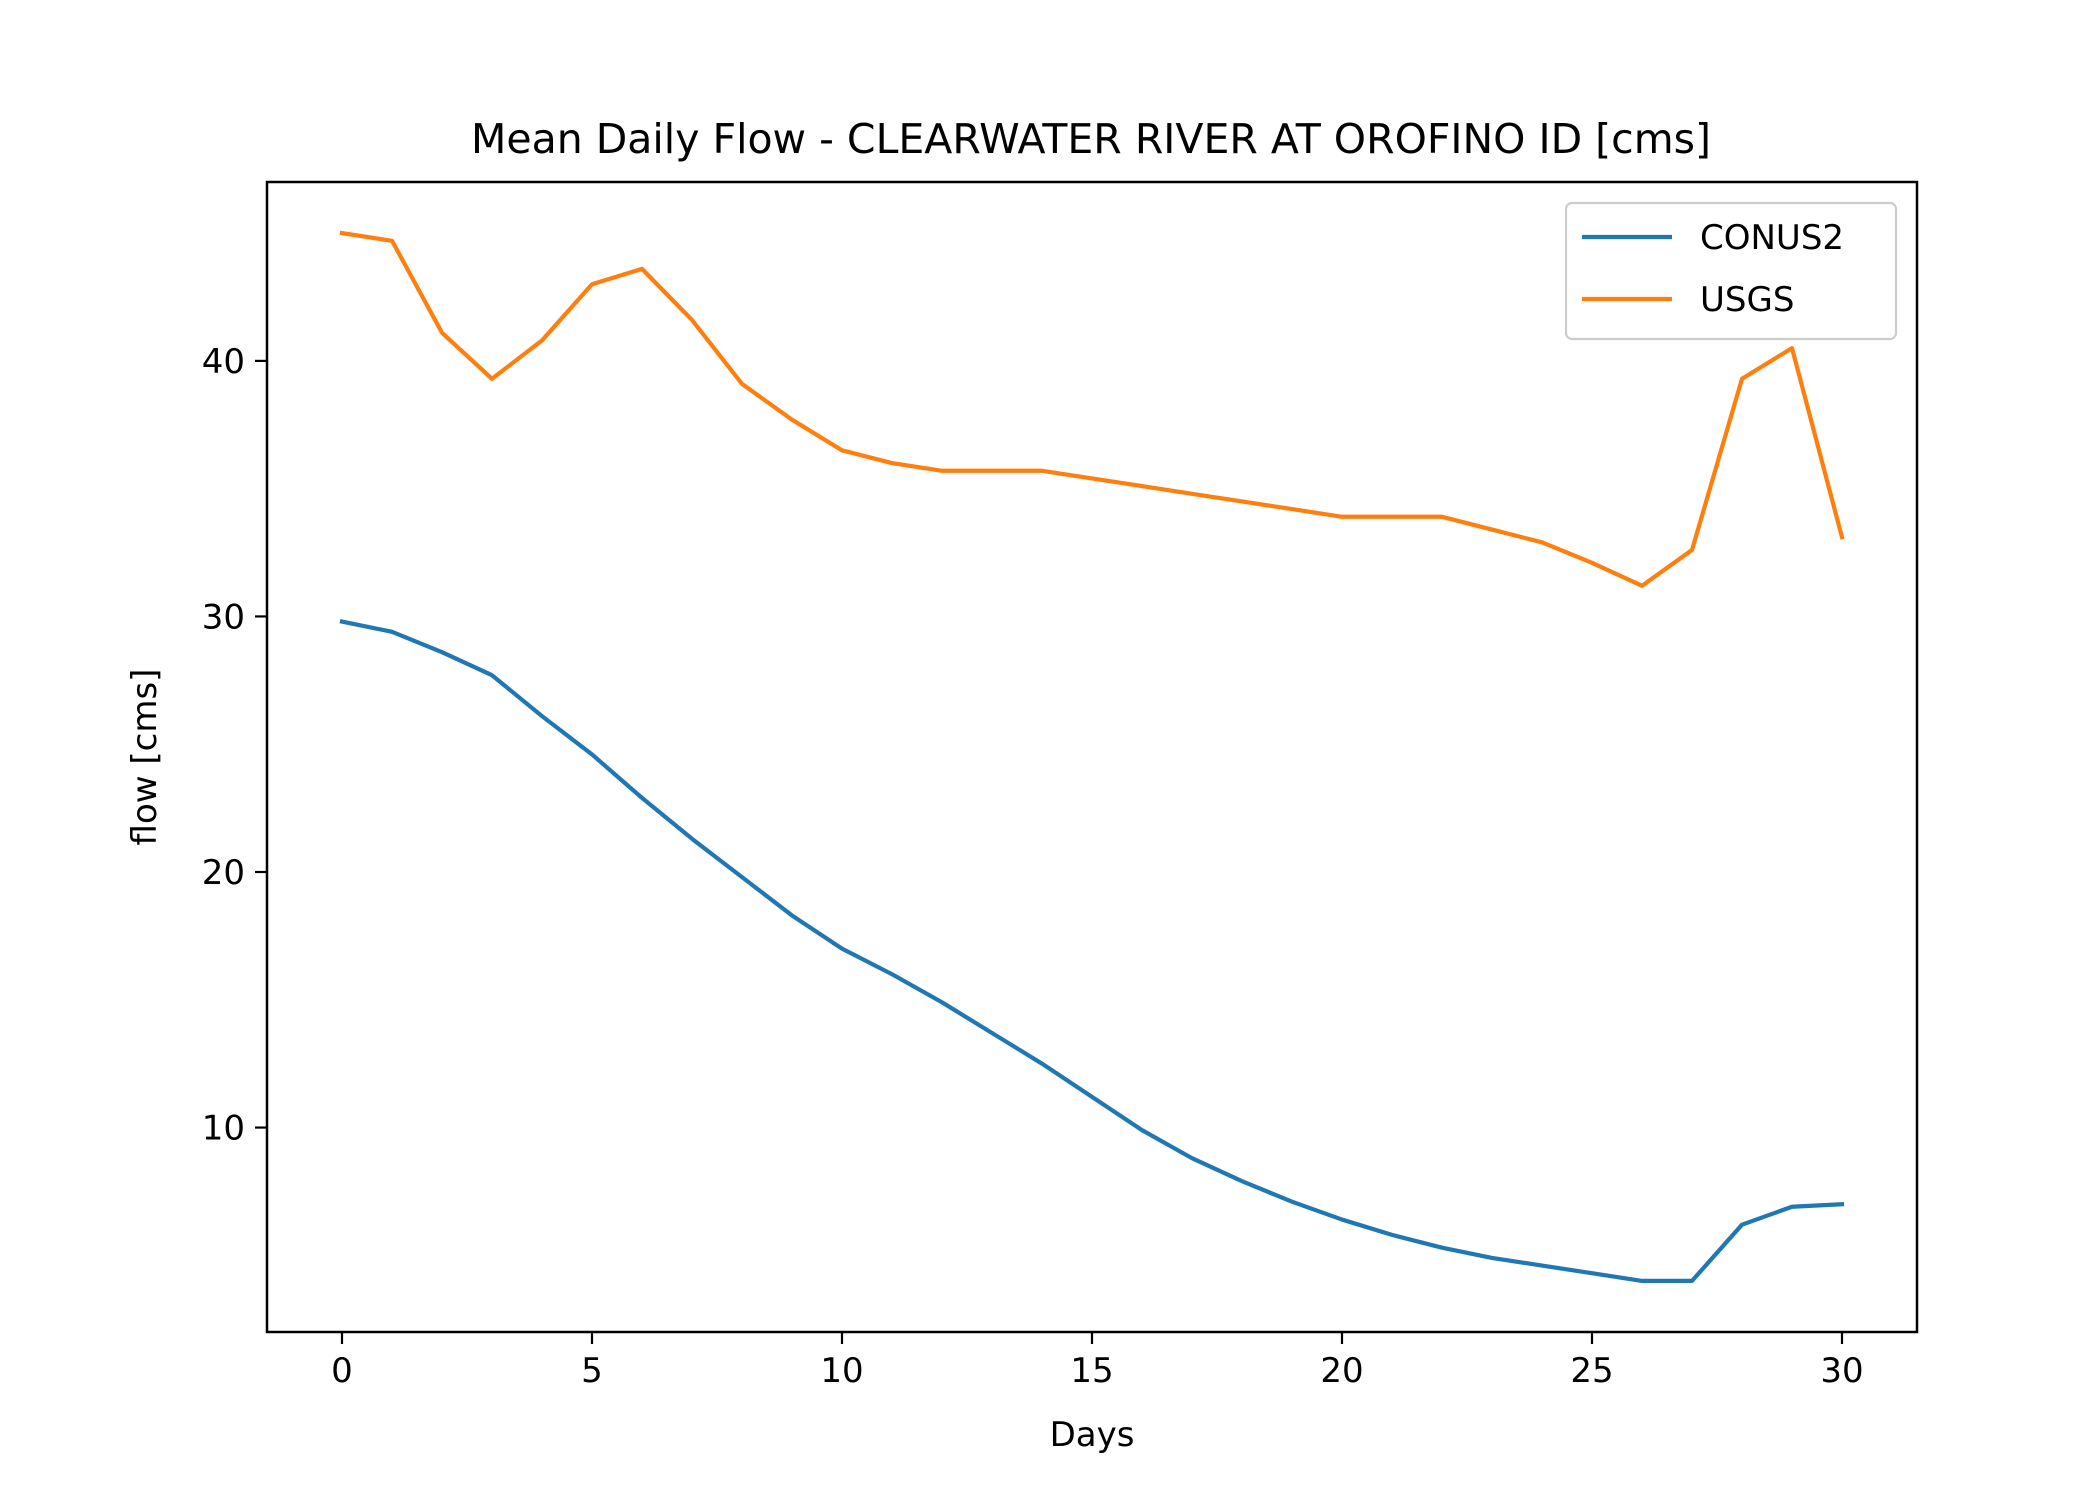 This screenshot has height=1500, width=2100. Describe the element at coordinates (223, 362) in the screenshot. I see `y-tick-label: 40` at that location.